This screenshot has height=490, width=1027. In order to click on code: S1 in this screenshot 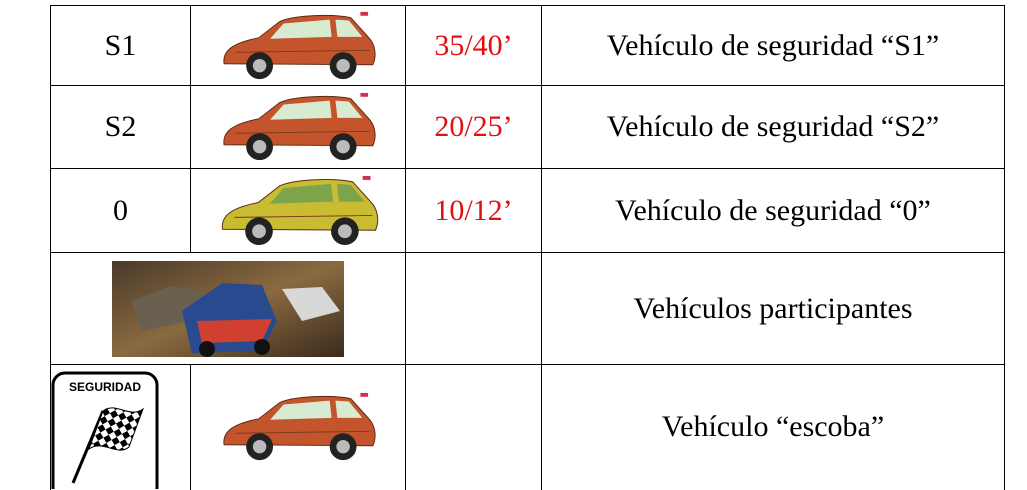, I will do `click(120, 45)`.